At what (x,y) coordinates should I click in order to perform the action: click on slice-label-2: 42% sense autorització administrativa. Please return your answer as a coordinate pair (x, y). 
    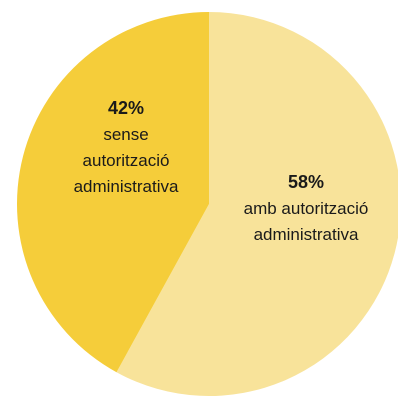
    Looking at the image, I should click on (126, 147).